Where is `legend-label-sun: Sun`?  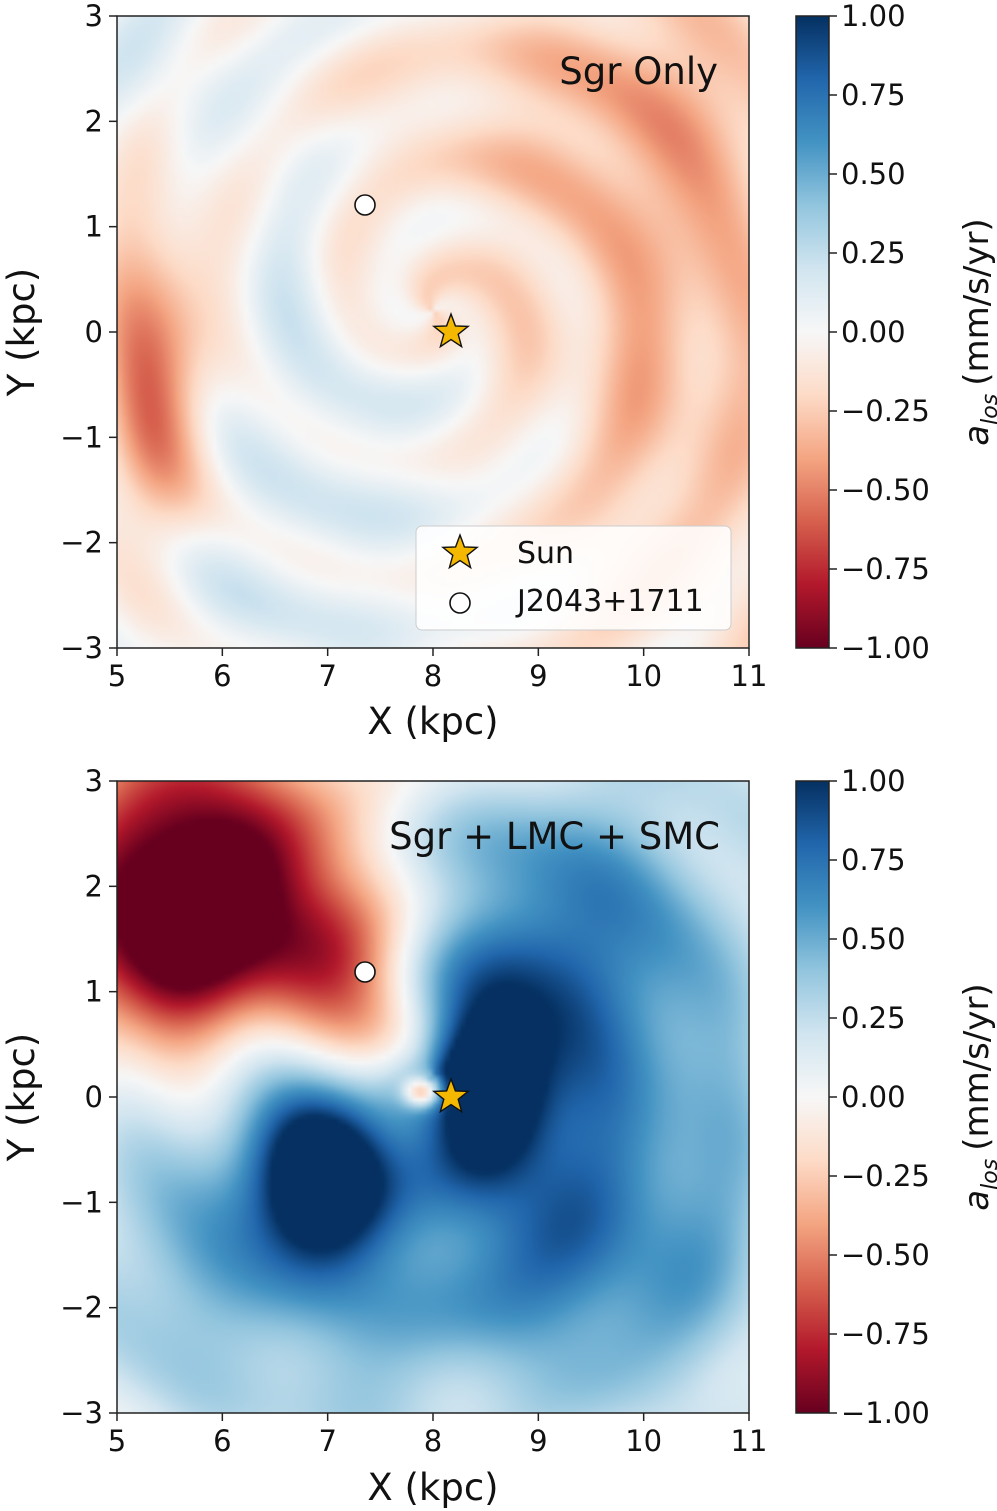 legend-label-sun: Sun is located at coordinates (545, 553).